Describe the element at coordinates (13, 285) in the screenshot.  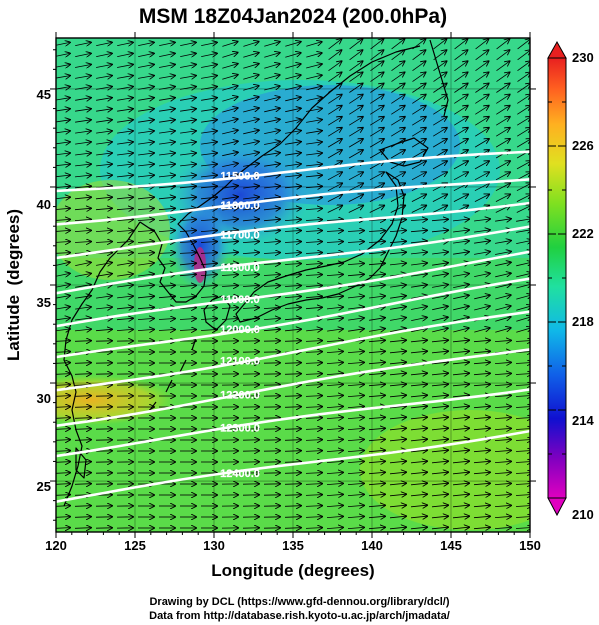
I see `y-axis-label: Latitude (degrees)` at that location.